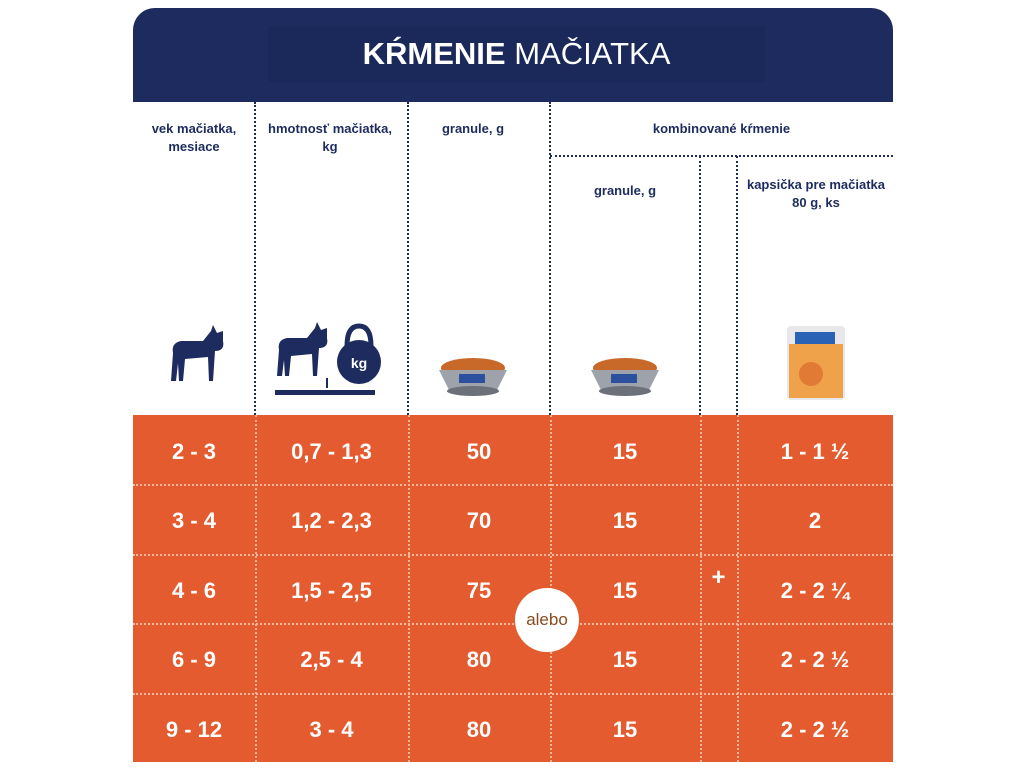 Image resolution: width=1024 pixels, height=768 pixels. What do you see at coordinates (194, 590) in the screenshot?
I see `cell: 4 - 6` at bounding box center [194, 590].